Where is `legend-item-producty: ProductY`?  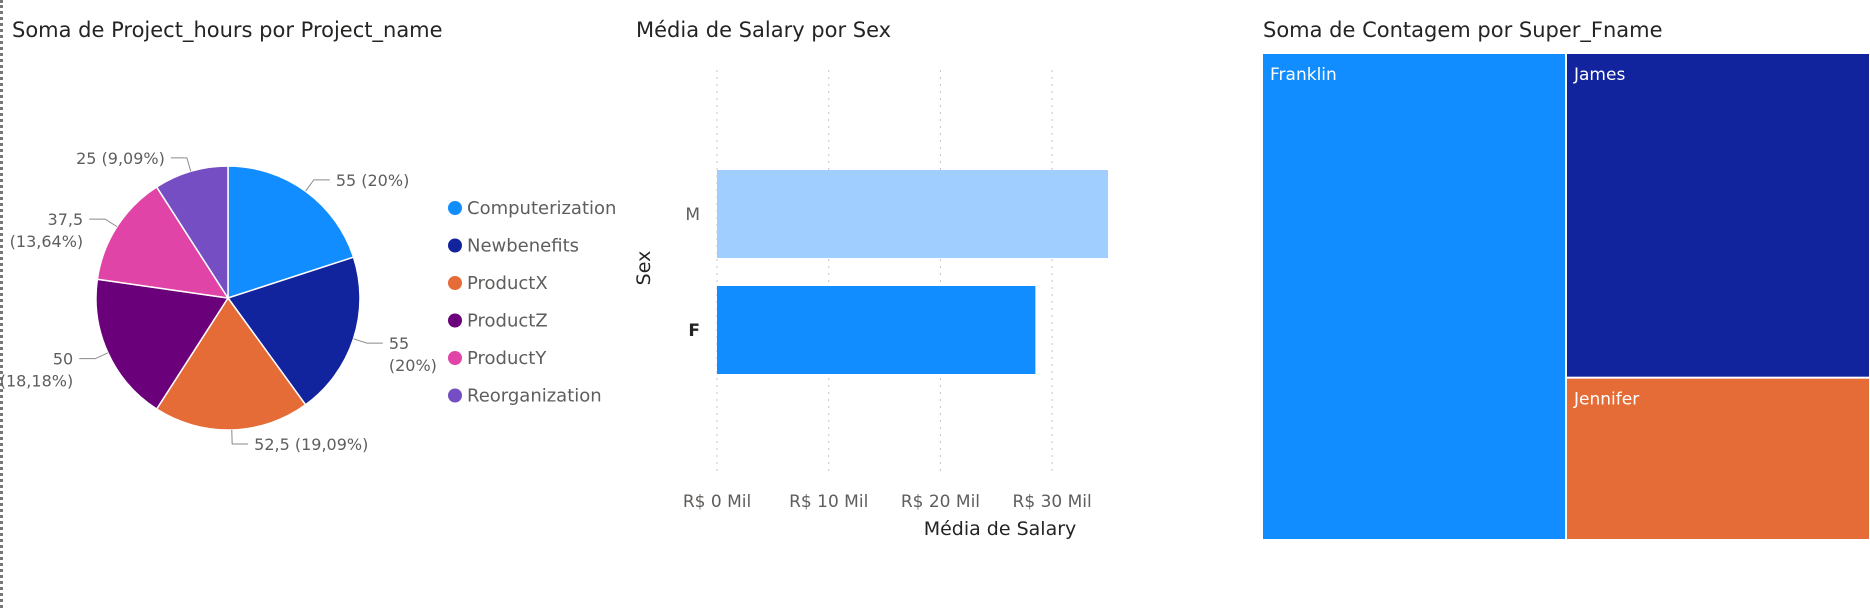 legend-item-producty: ProductY is located at coordinates (507, 358).